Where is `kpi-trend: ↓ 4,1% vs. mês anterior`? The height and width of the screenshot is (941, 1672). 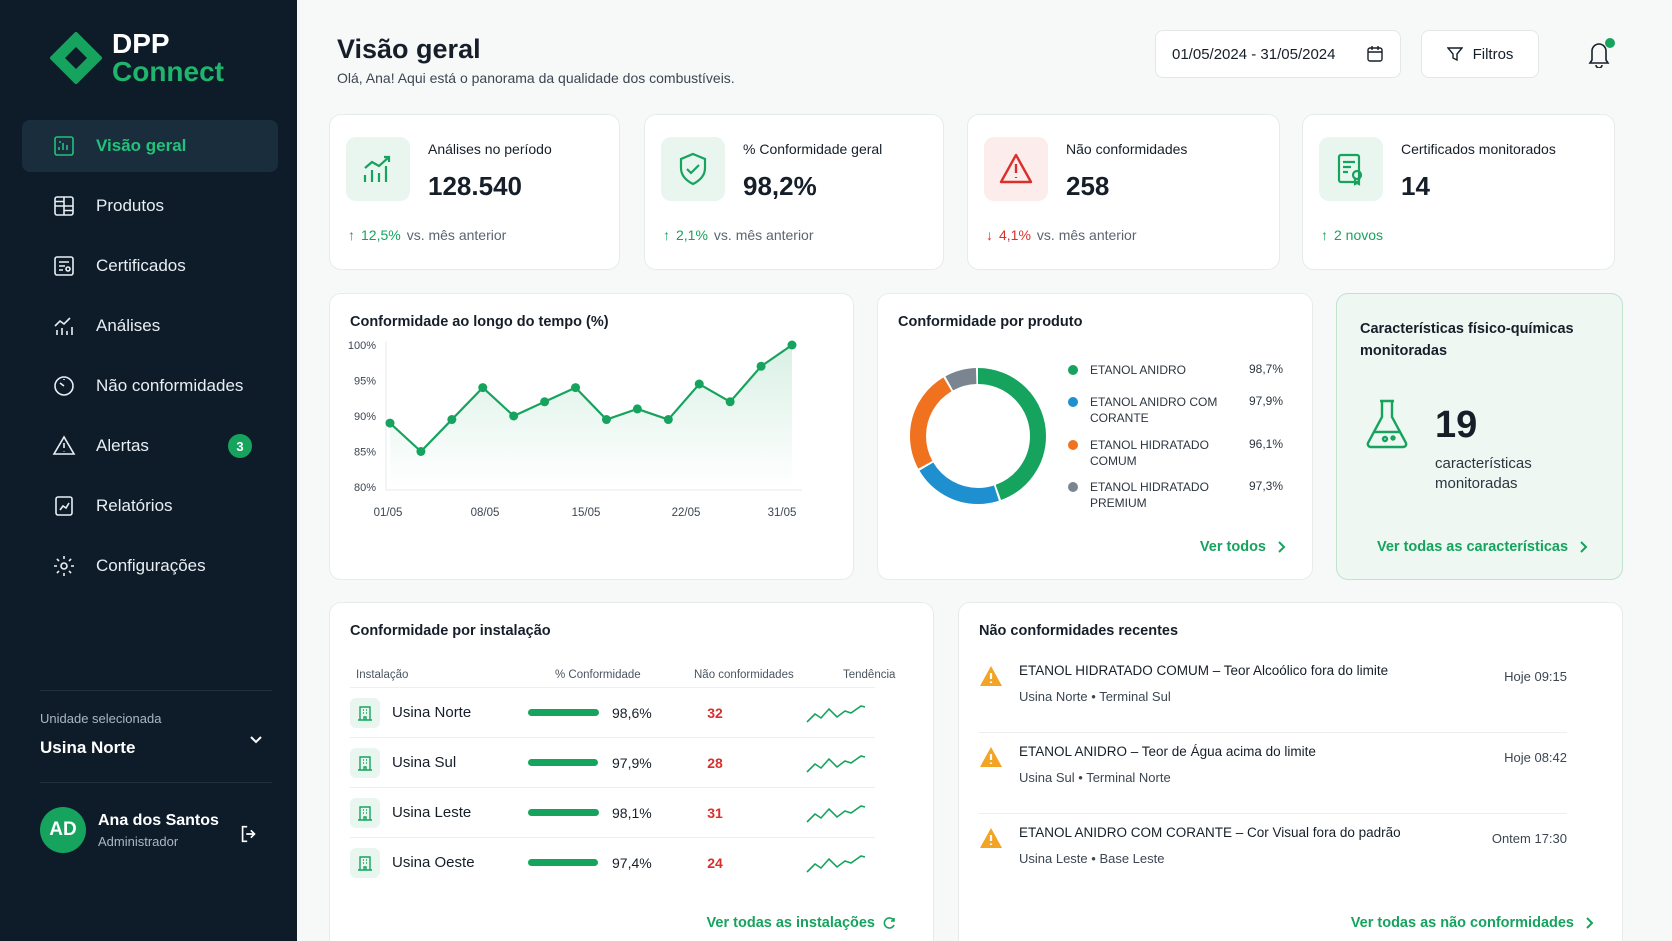 kpi-trend: ↓ 4,1% vs. mês anterior is located at coordinates (1061, 235).